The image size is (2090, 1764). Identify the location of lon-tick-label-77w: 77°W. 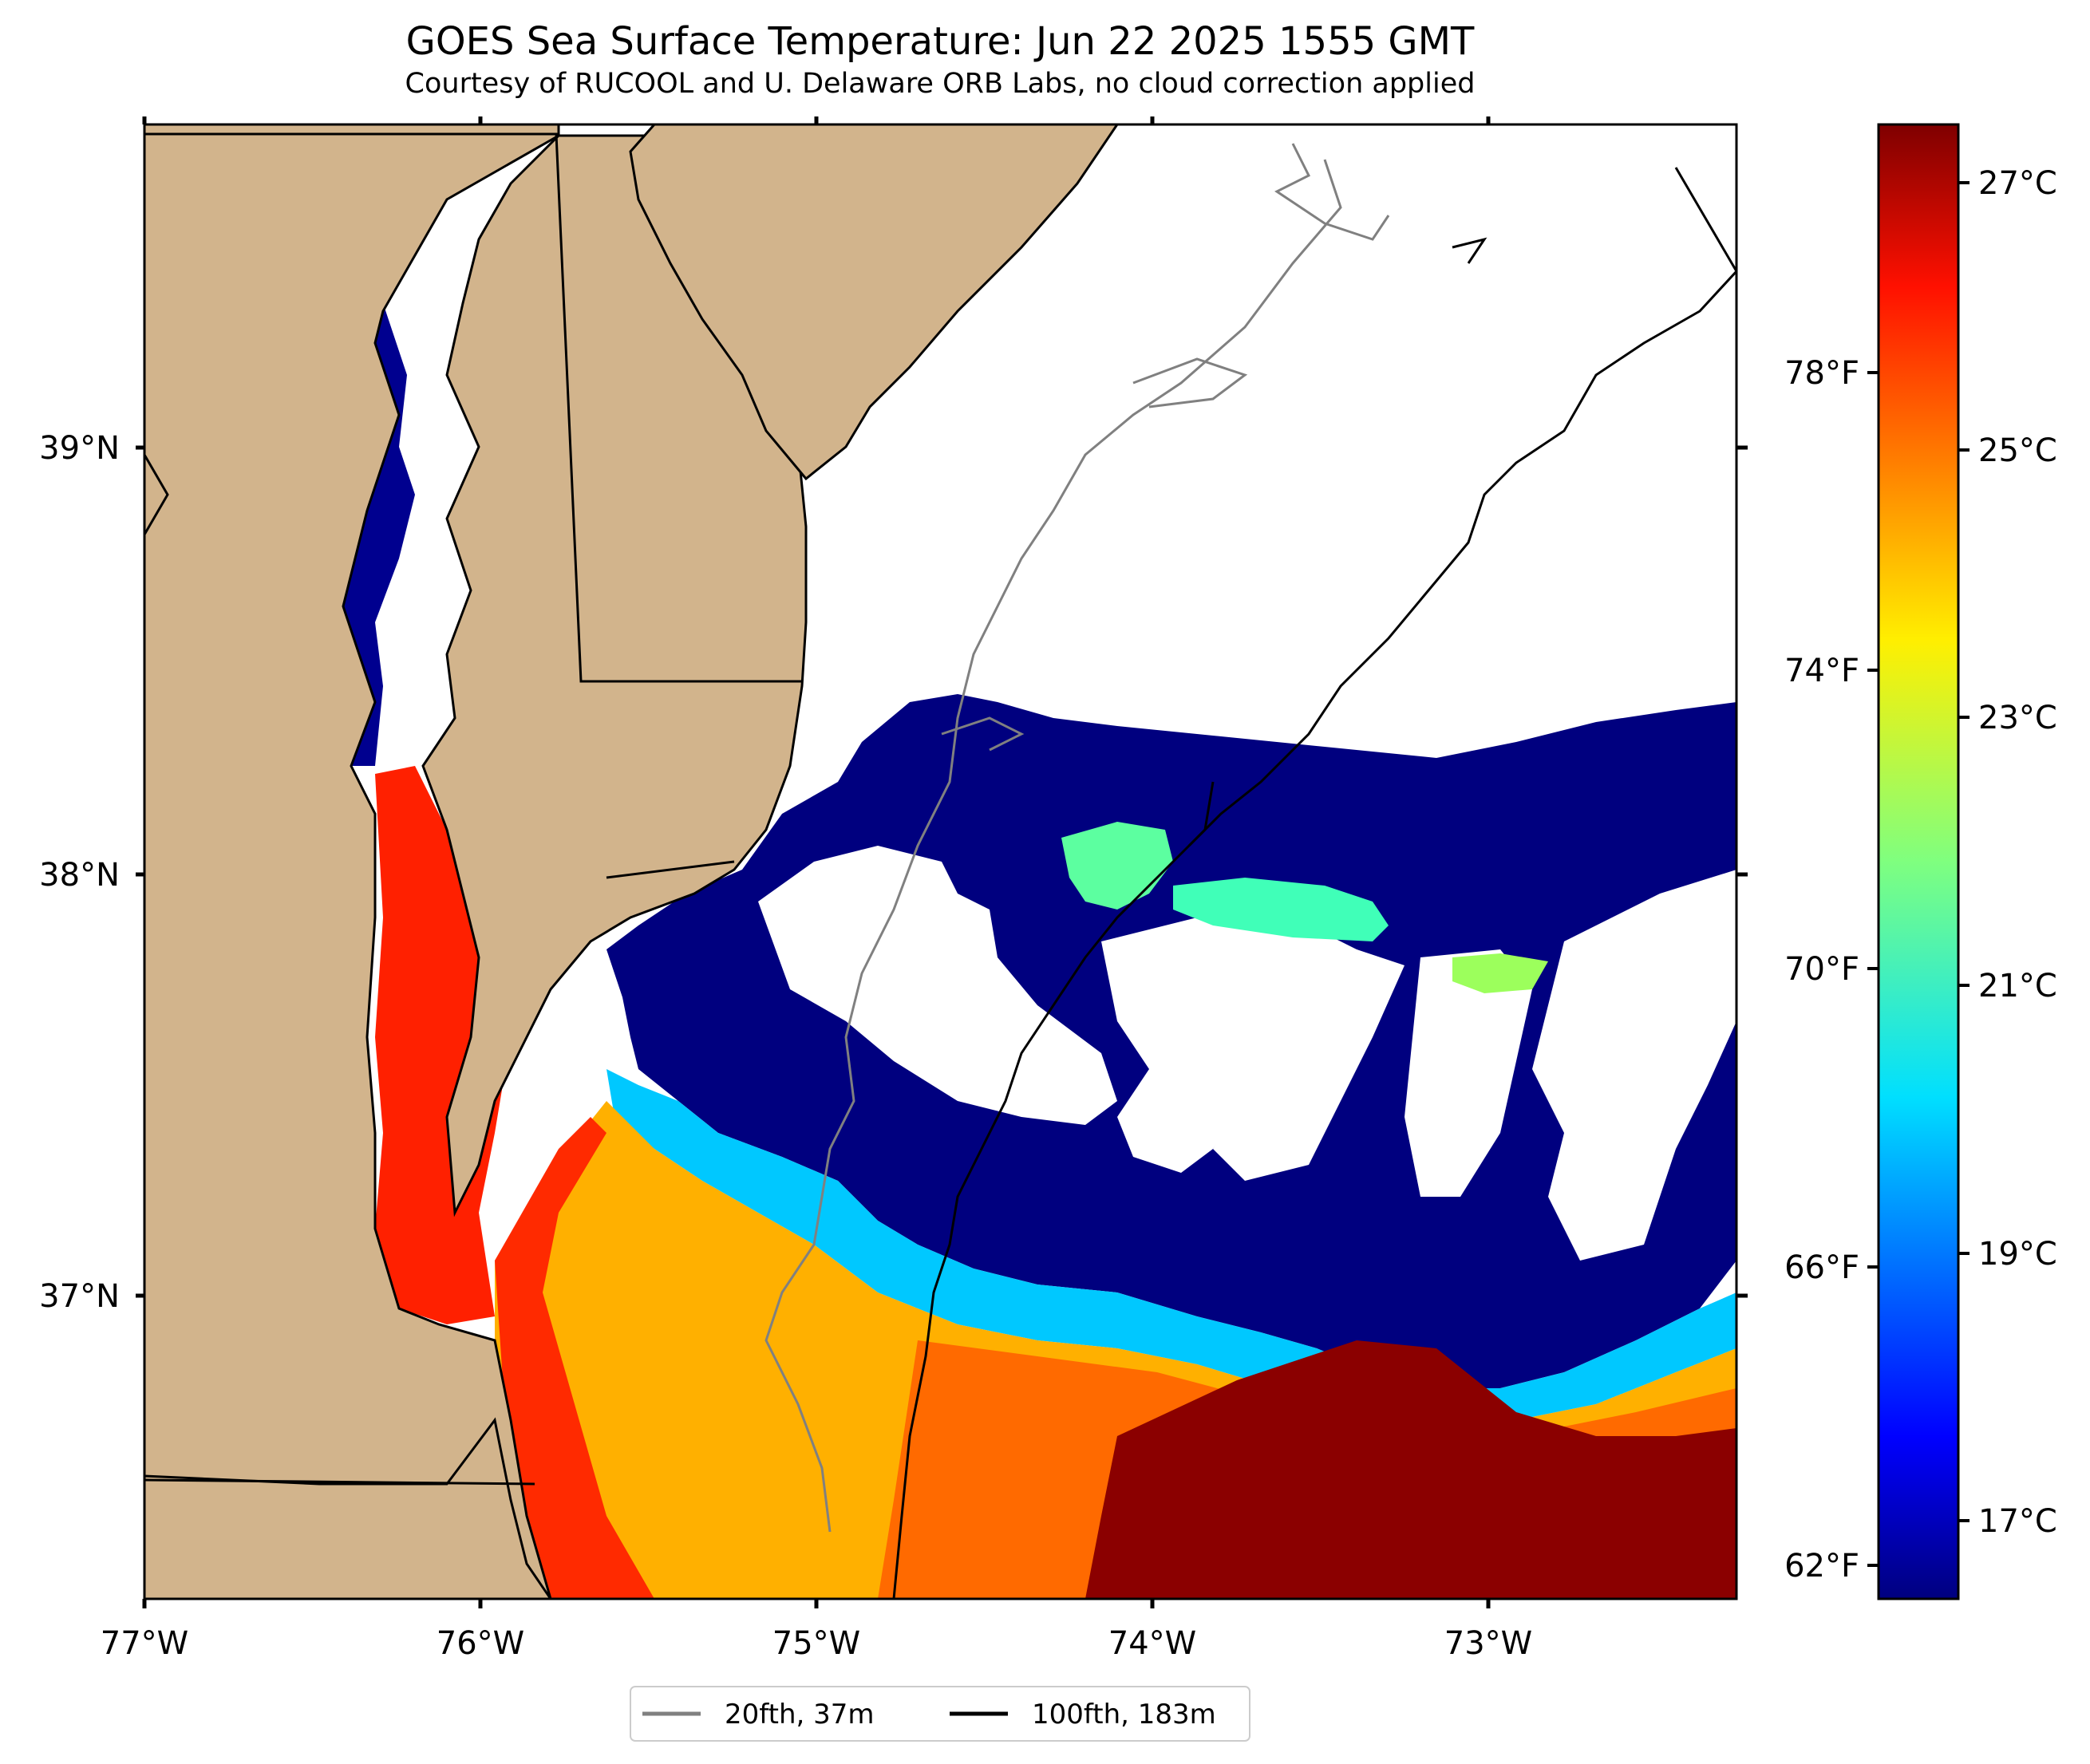
(144, 1643).